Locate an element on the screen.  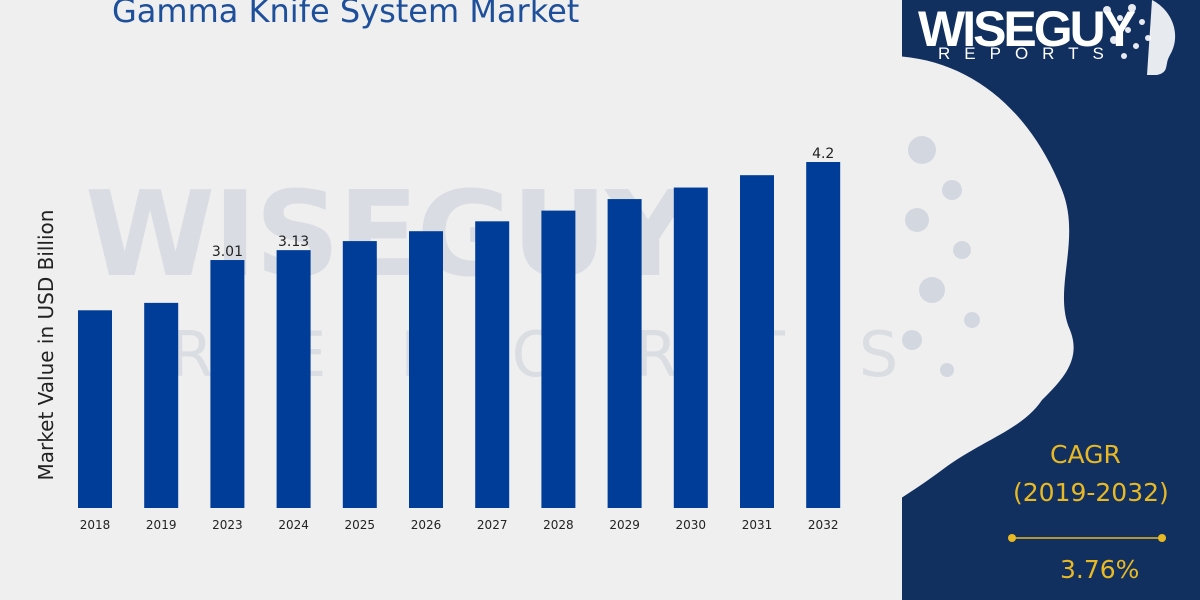
chart-title: Gamma Knife System Market is located at coordinates (346, 15).